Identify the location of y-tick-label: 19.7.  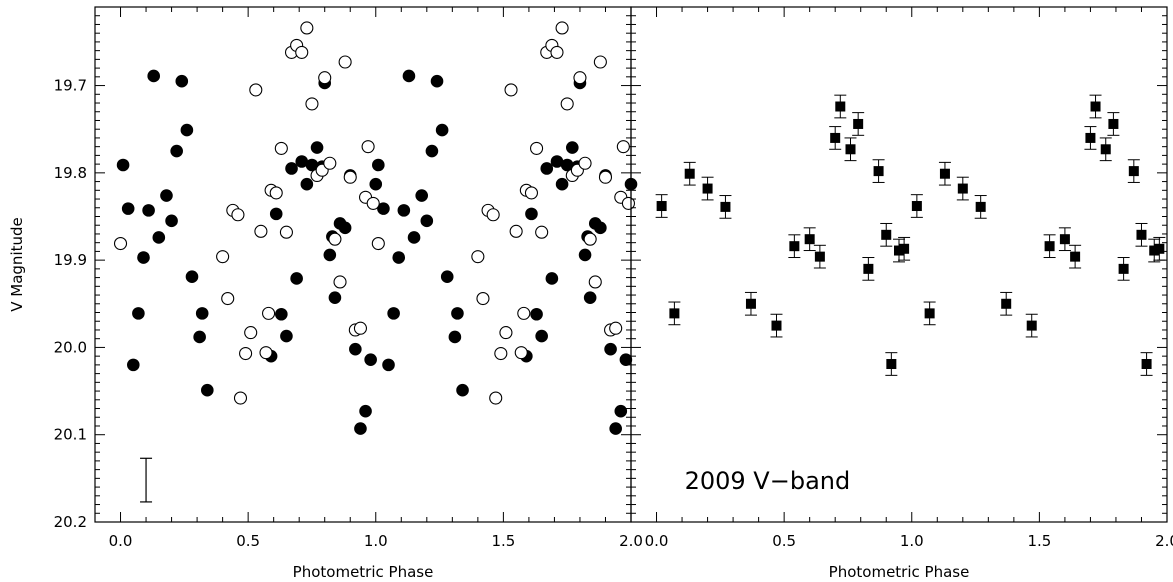
(70, 86).